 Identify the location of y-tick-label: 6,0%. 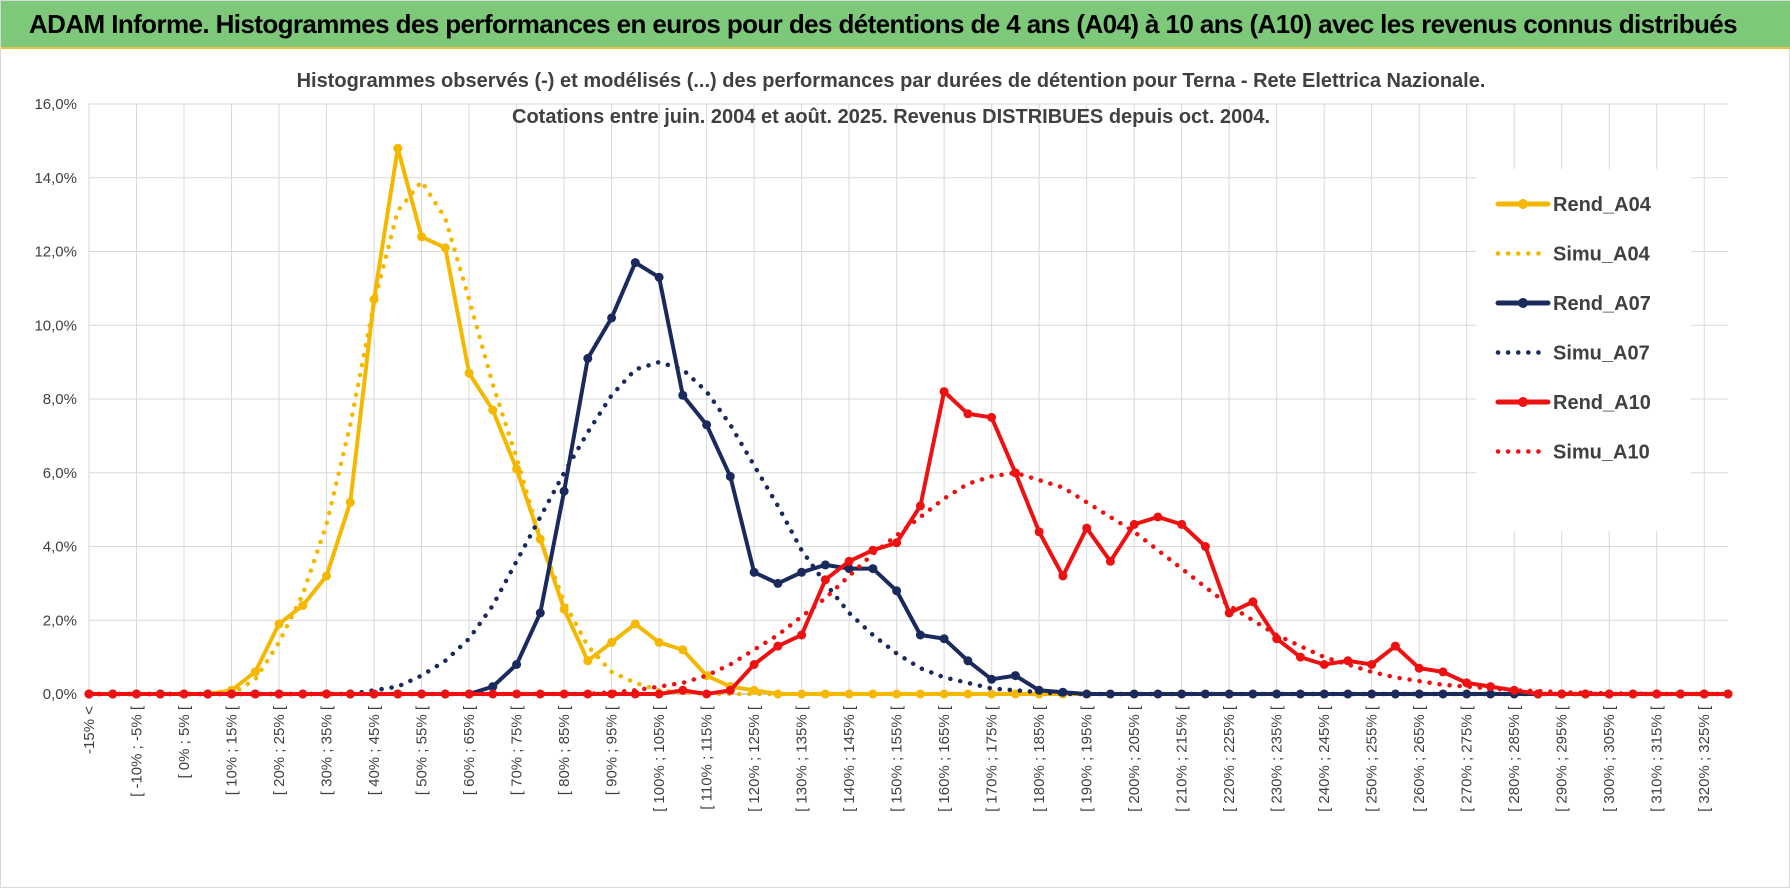
(60, 473).